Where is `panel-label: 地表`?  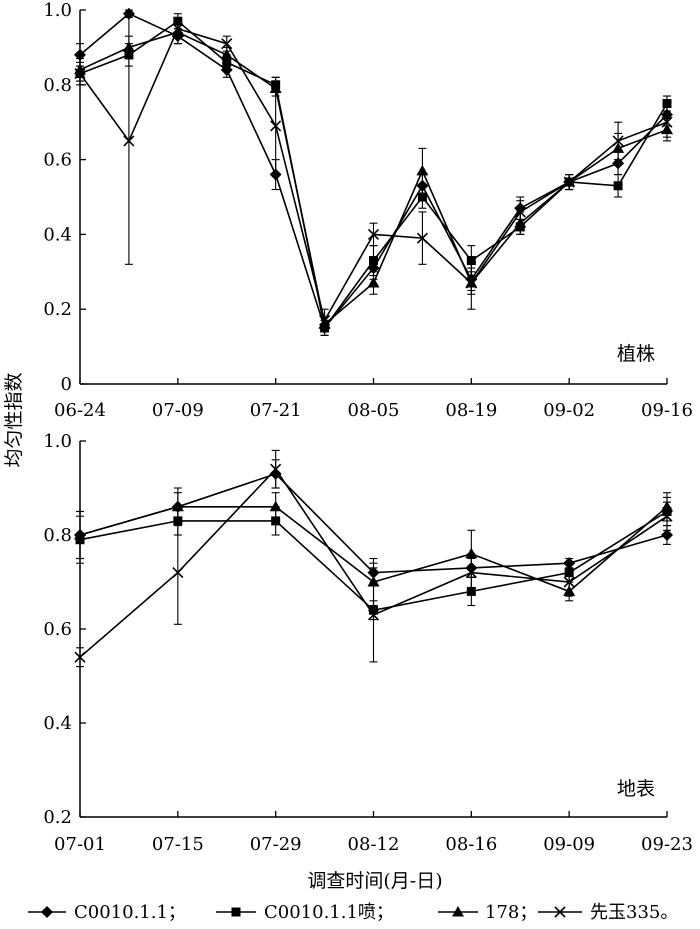 panel-label: 地表 is located at coordinates (636, 789).